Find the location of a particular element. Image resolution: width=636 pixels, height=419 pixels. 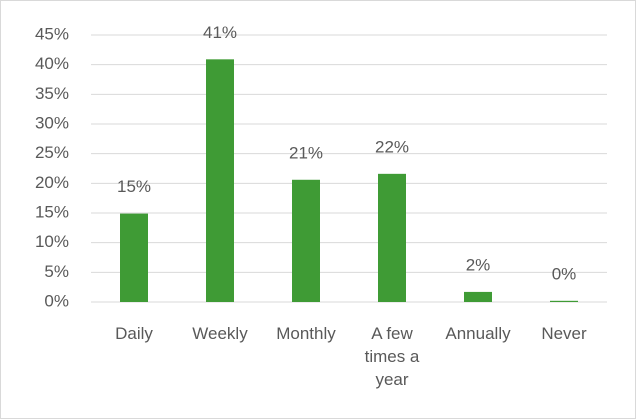

data-label: 22% is located at coordinates (392, 146).